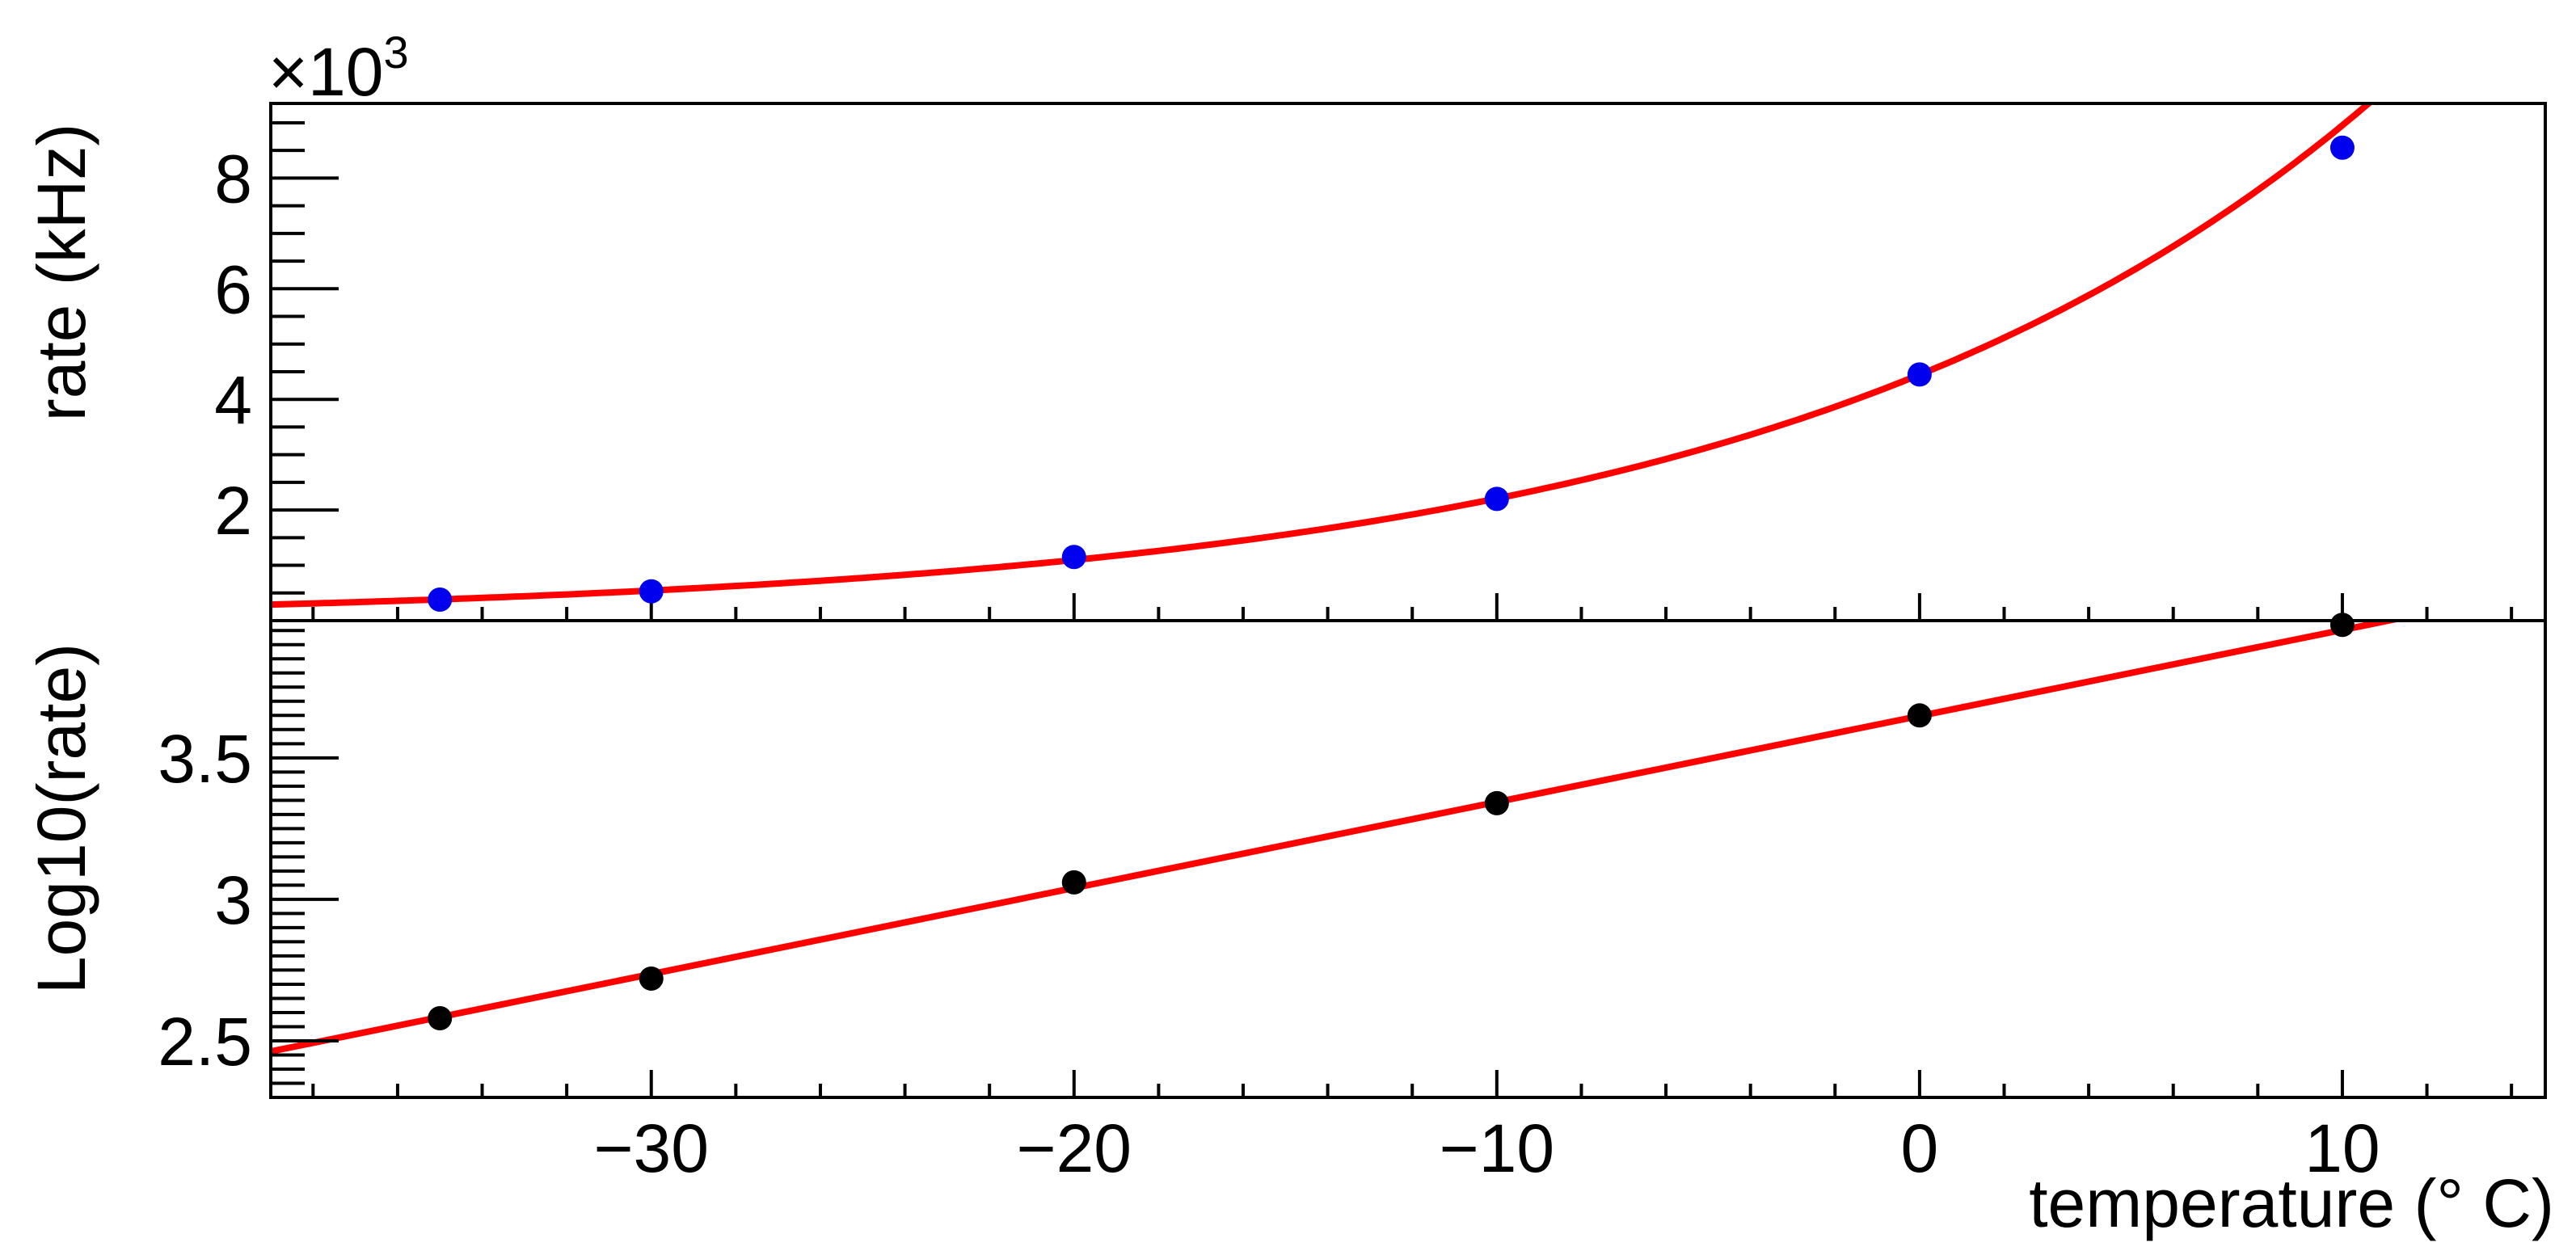 Image resolution: width=2576 pixels, height=1255 pixels. Describe the element at coordinates (233, 179) in the screenshot. I see `top-y-tick-label: 8` at that location.